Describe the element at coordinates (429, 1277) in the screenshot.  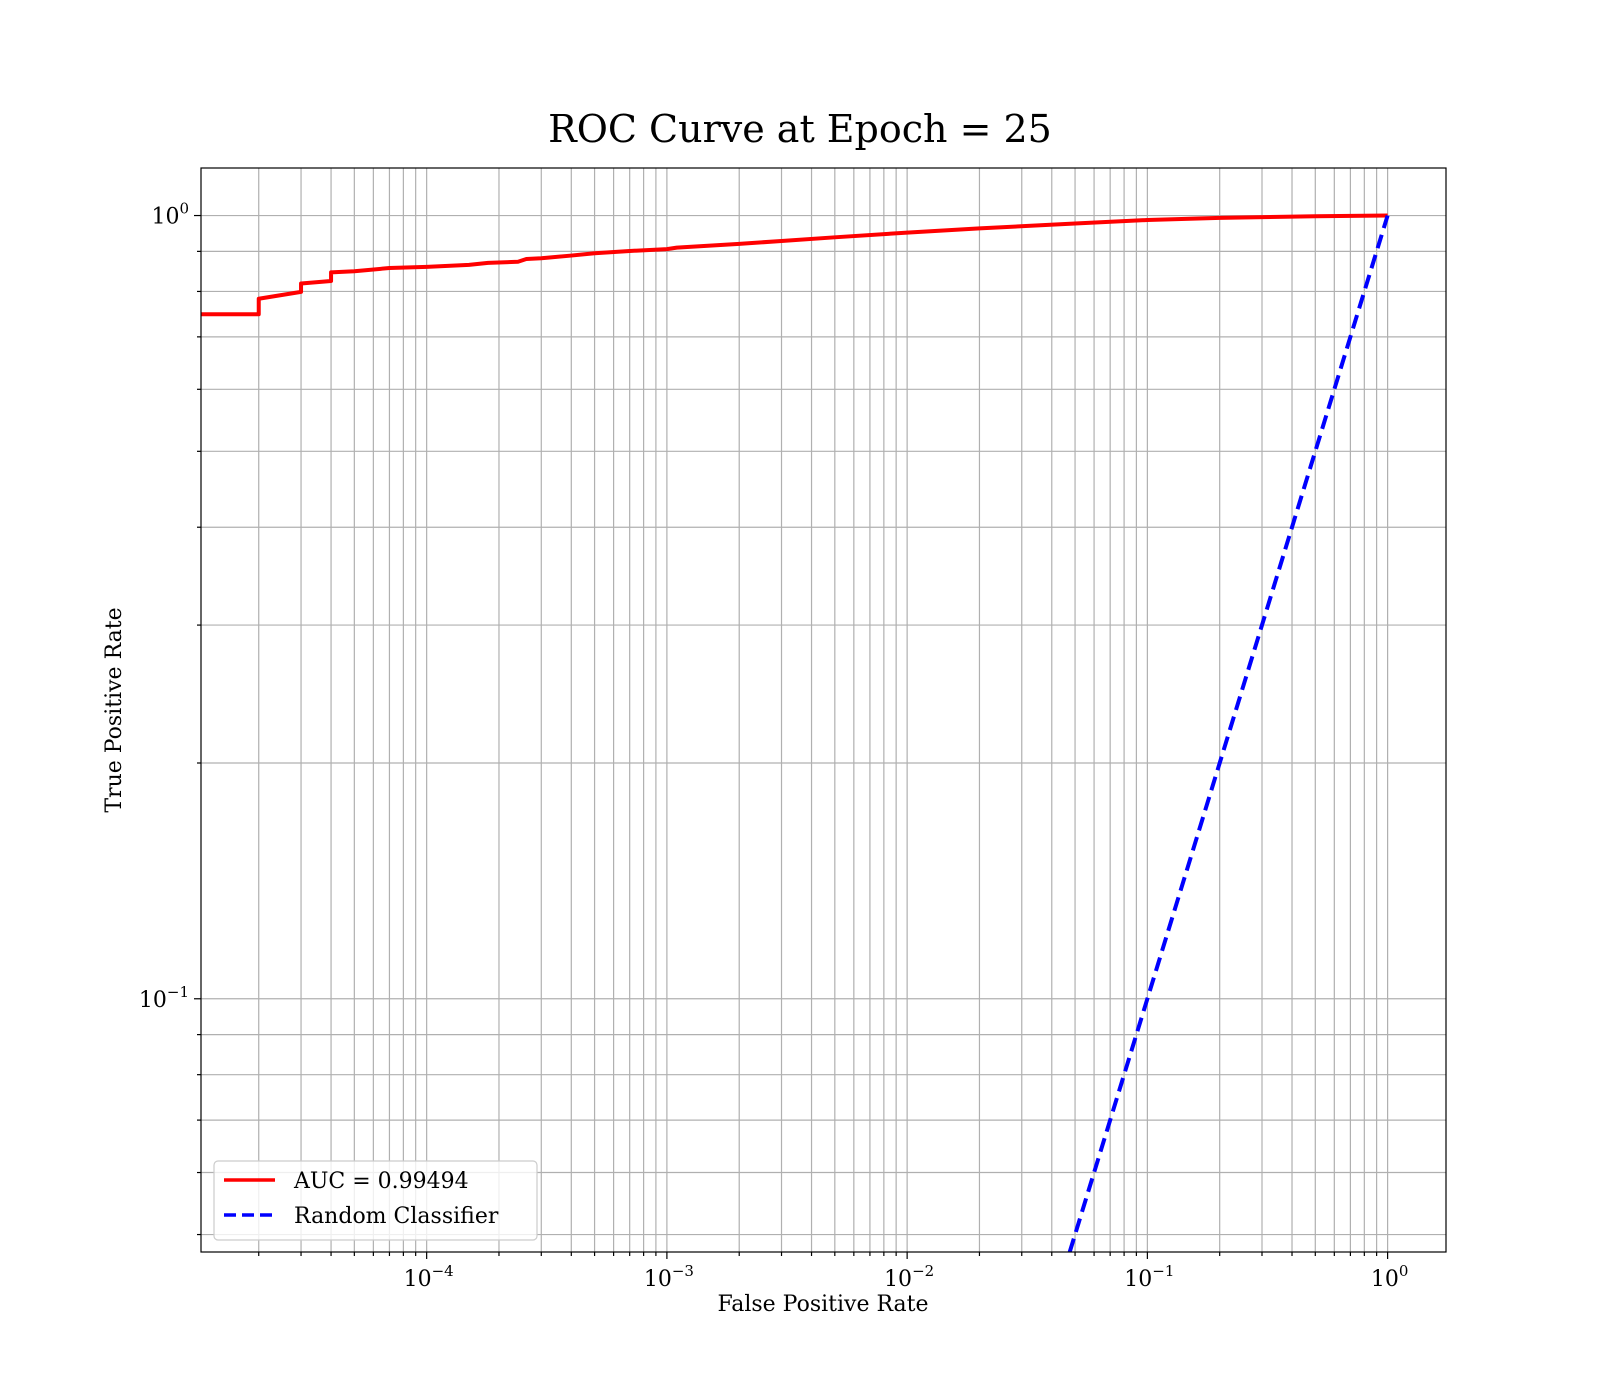
I see `x-tick-label: 10⁻⁴` at that location.